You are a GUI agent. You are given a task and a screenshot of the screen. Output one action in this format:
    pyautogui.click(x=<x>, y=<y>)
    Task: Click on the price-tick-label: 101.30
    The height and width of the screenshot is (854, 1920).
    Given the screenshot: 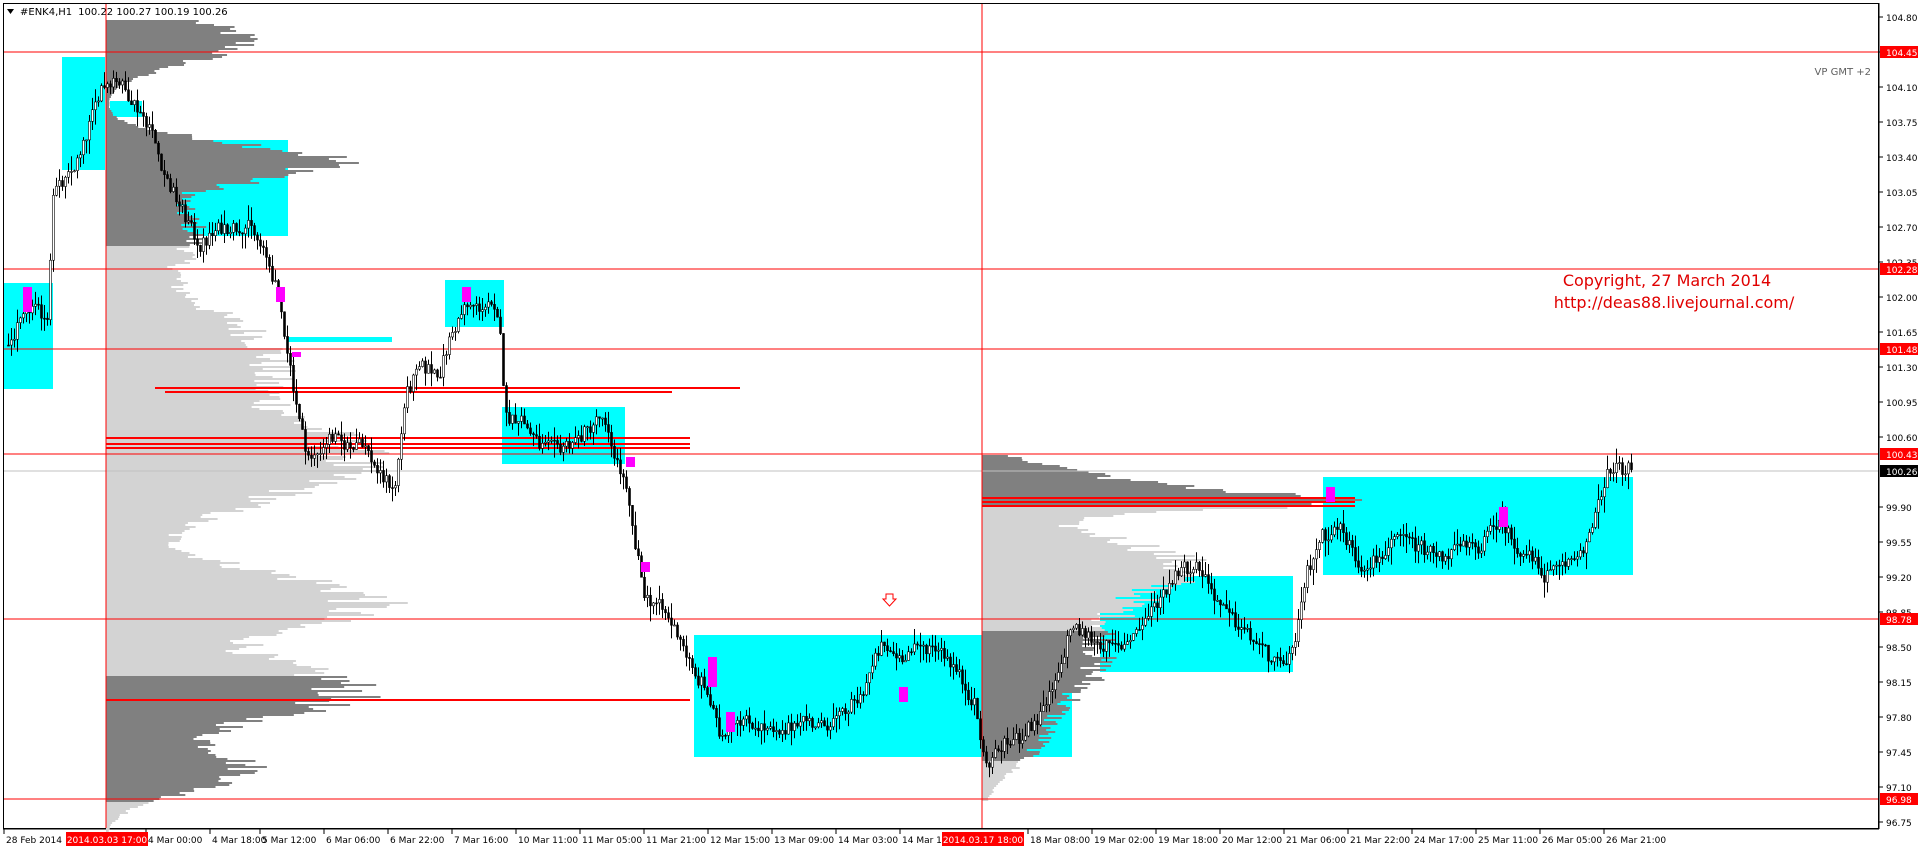 What is the action you would take?
    pyautogui.click(x=1902, y=369)
    